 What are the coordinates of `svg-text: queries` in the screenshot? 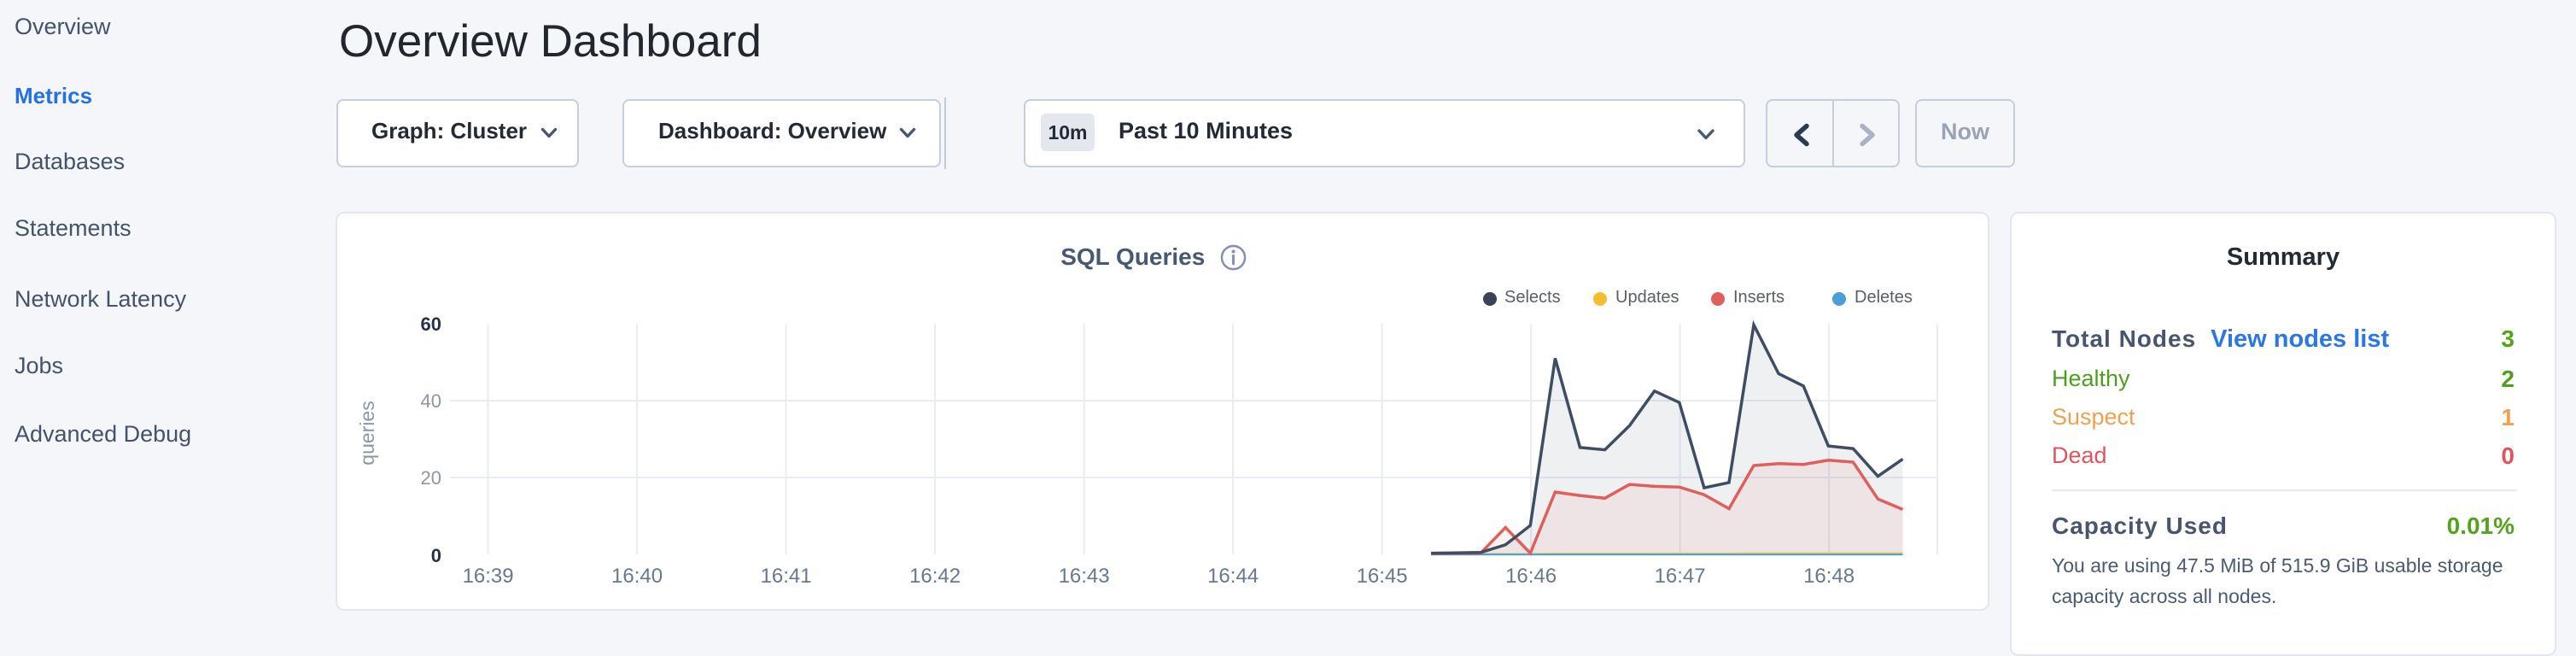 It's located at (367, 433).